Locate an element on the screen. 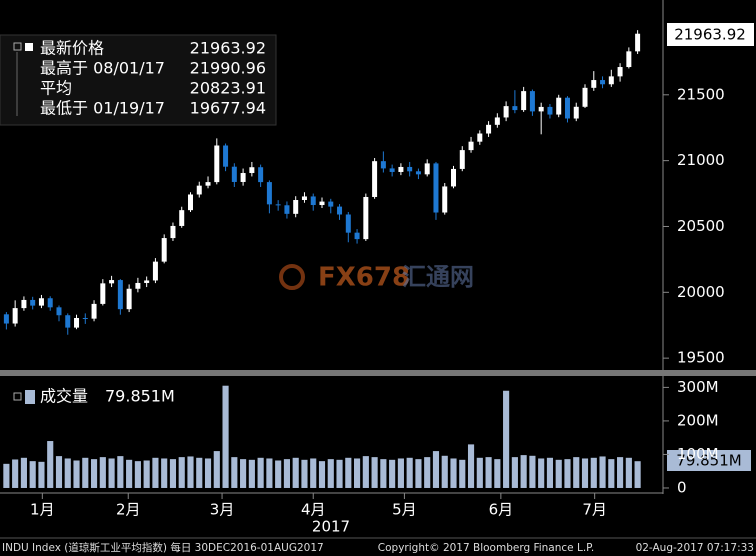 This screenshot has width=756, height=556. legend-value: 19677.94 is located at coordinates (228, 108).